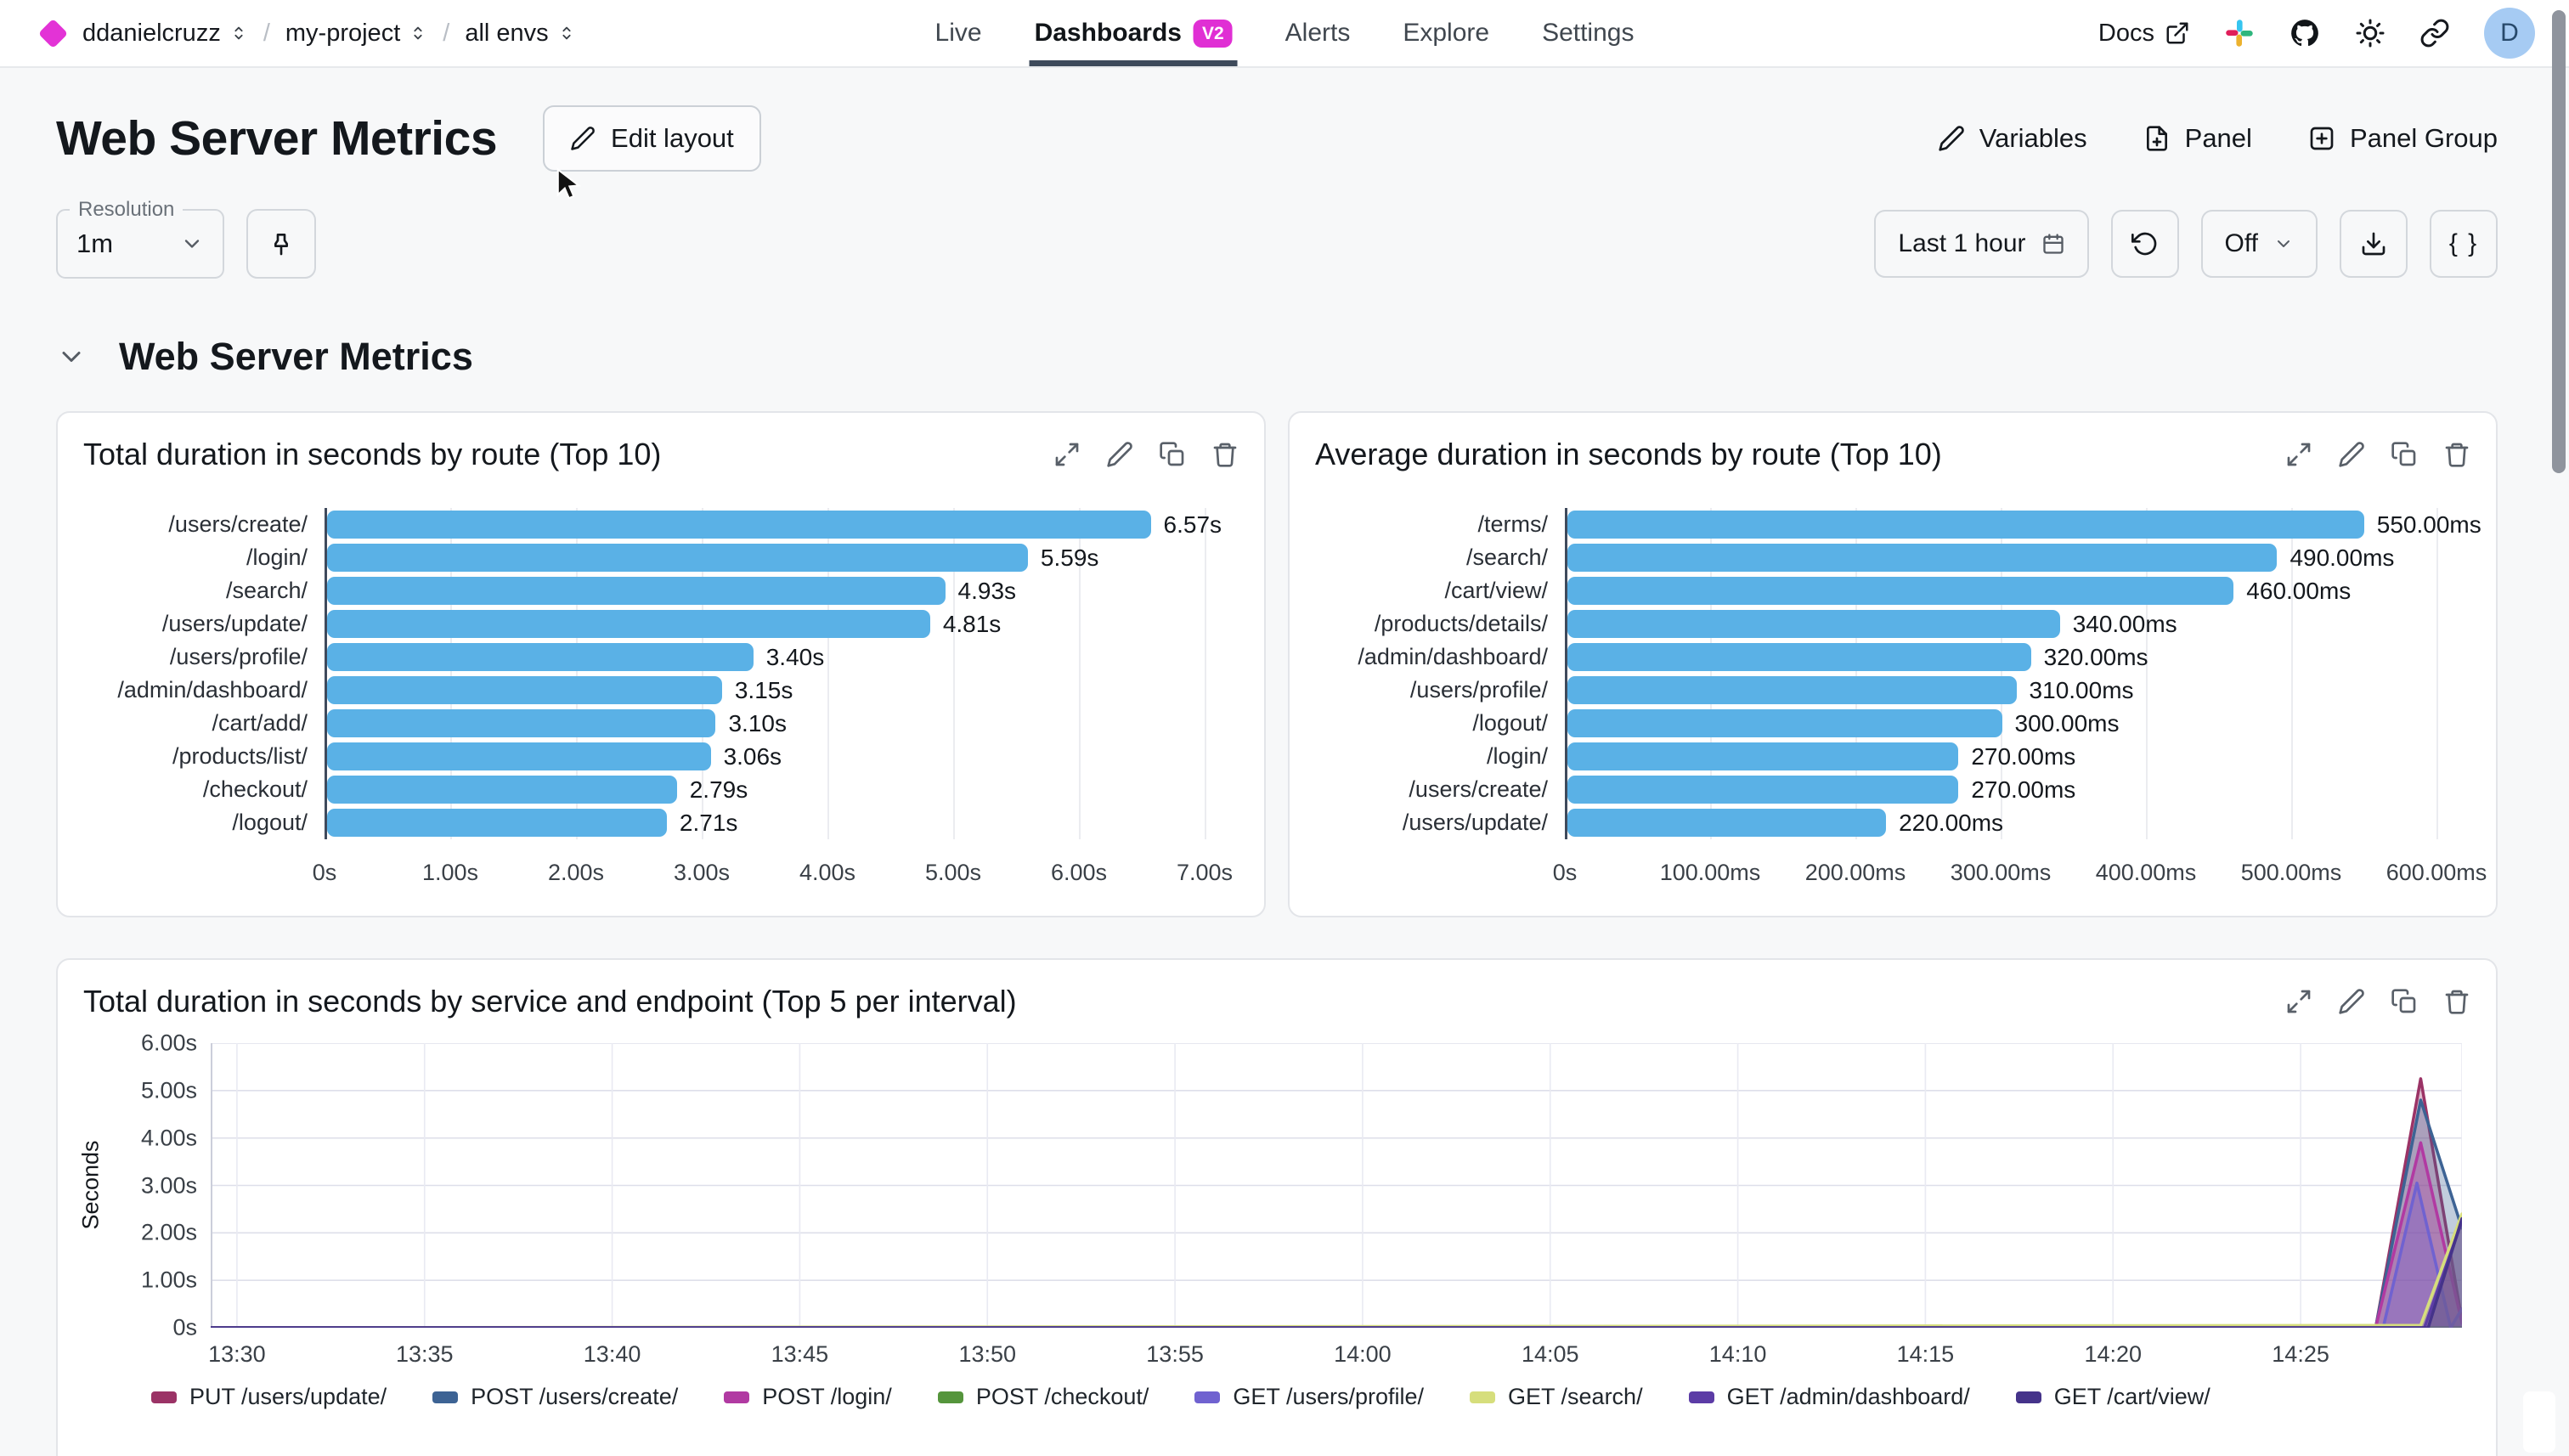  Describe the element at coordinates (712, 558) in the screenshot. I see `bar: 5.59s` at that location.